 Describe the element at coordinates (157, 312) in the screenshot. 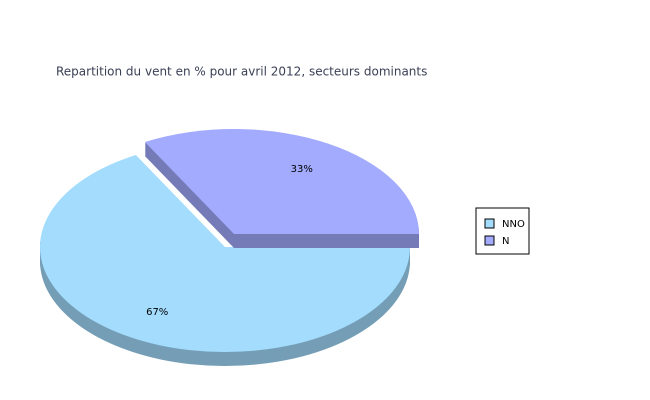

I see `data-label: 67%` at that location.